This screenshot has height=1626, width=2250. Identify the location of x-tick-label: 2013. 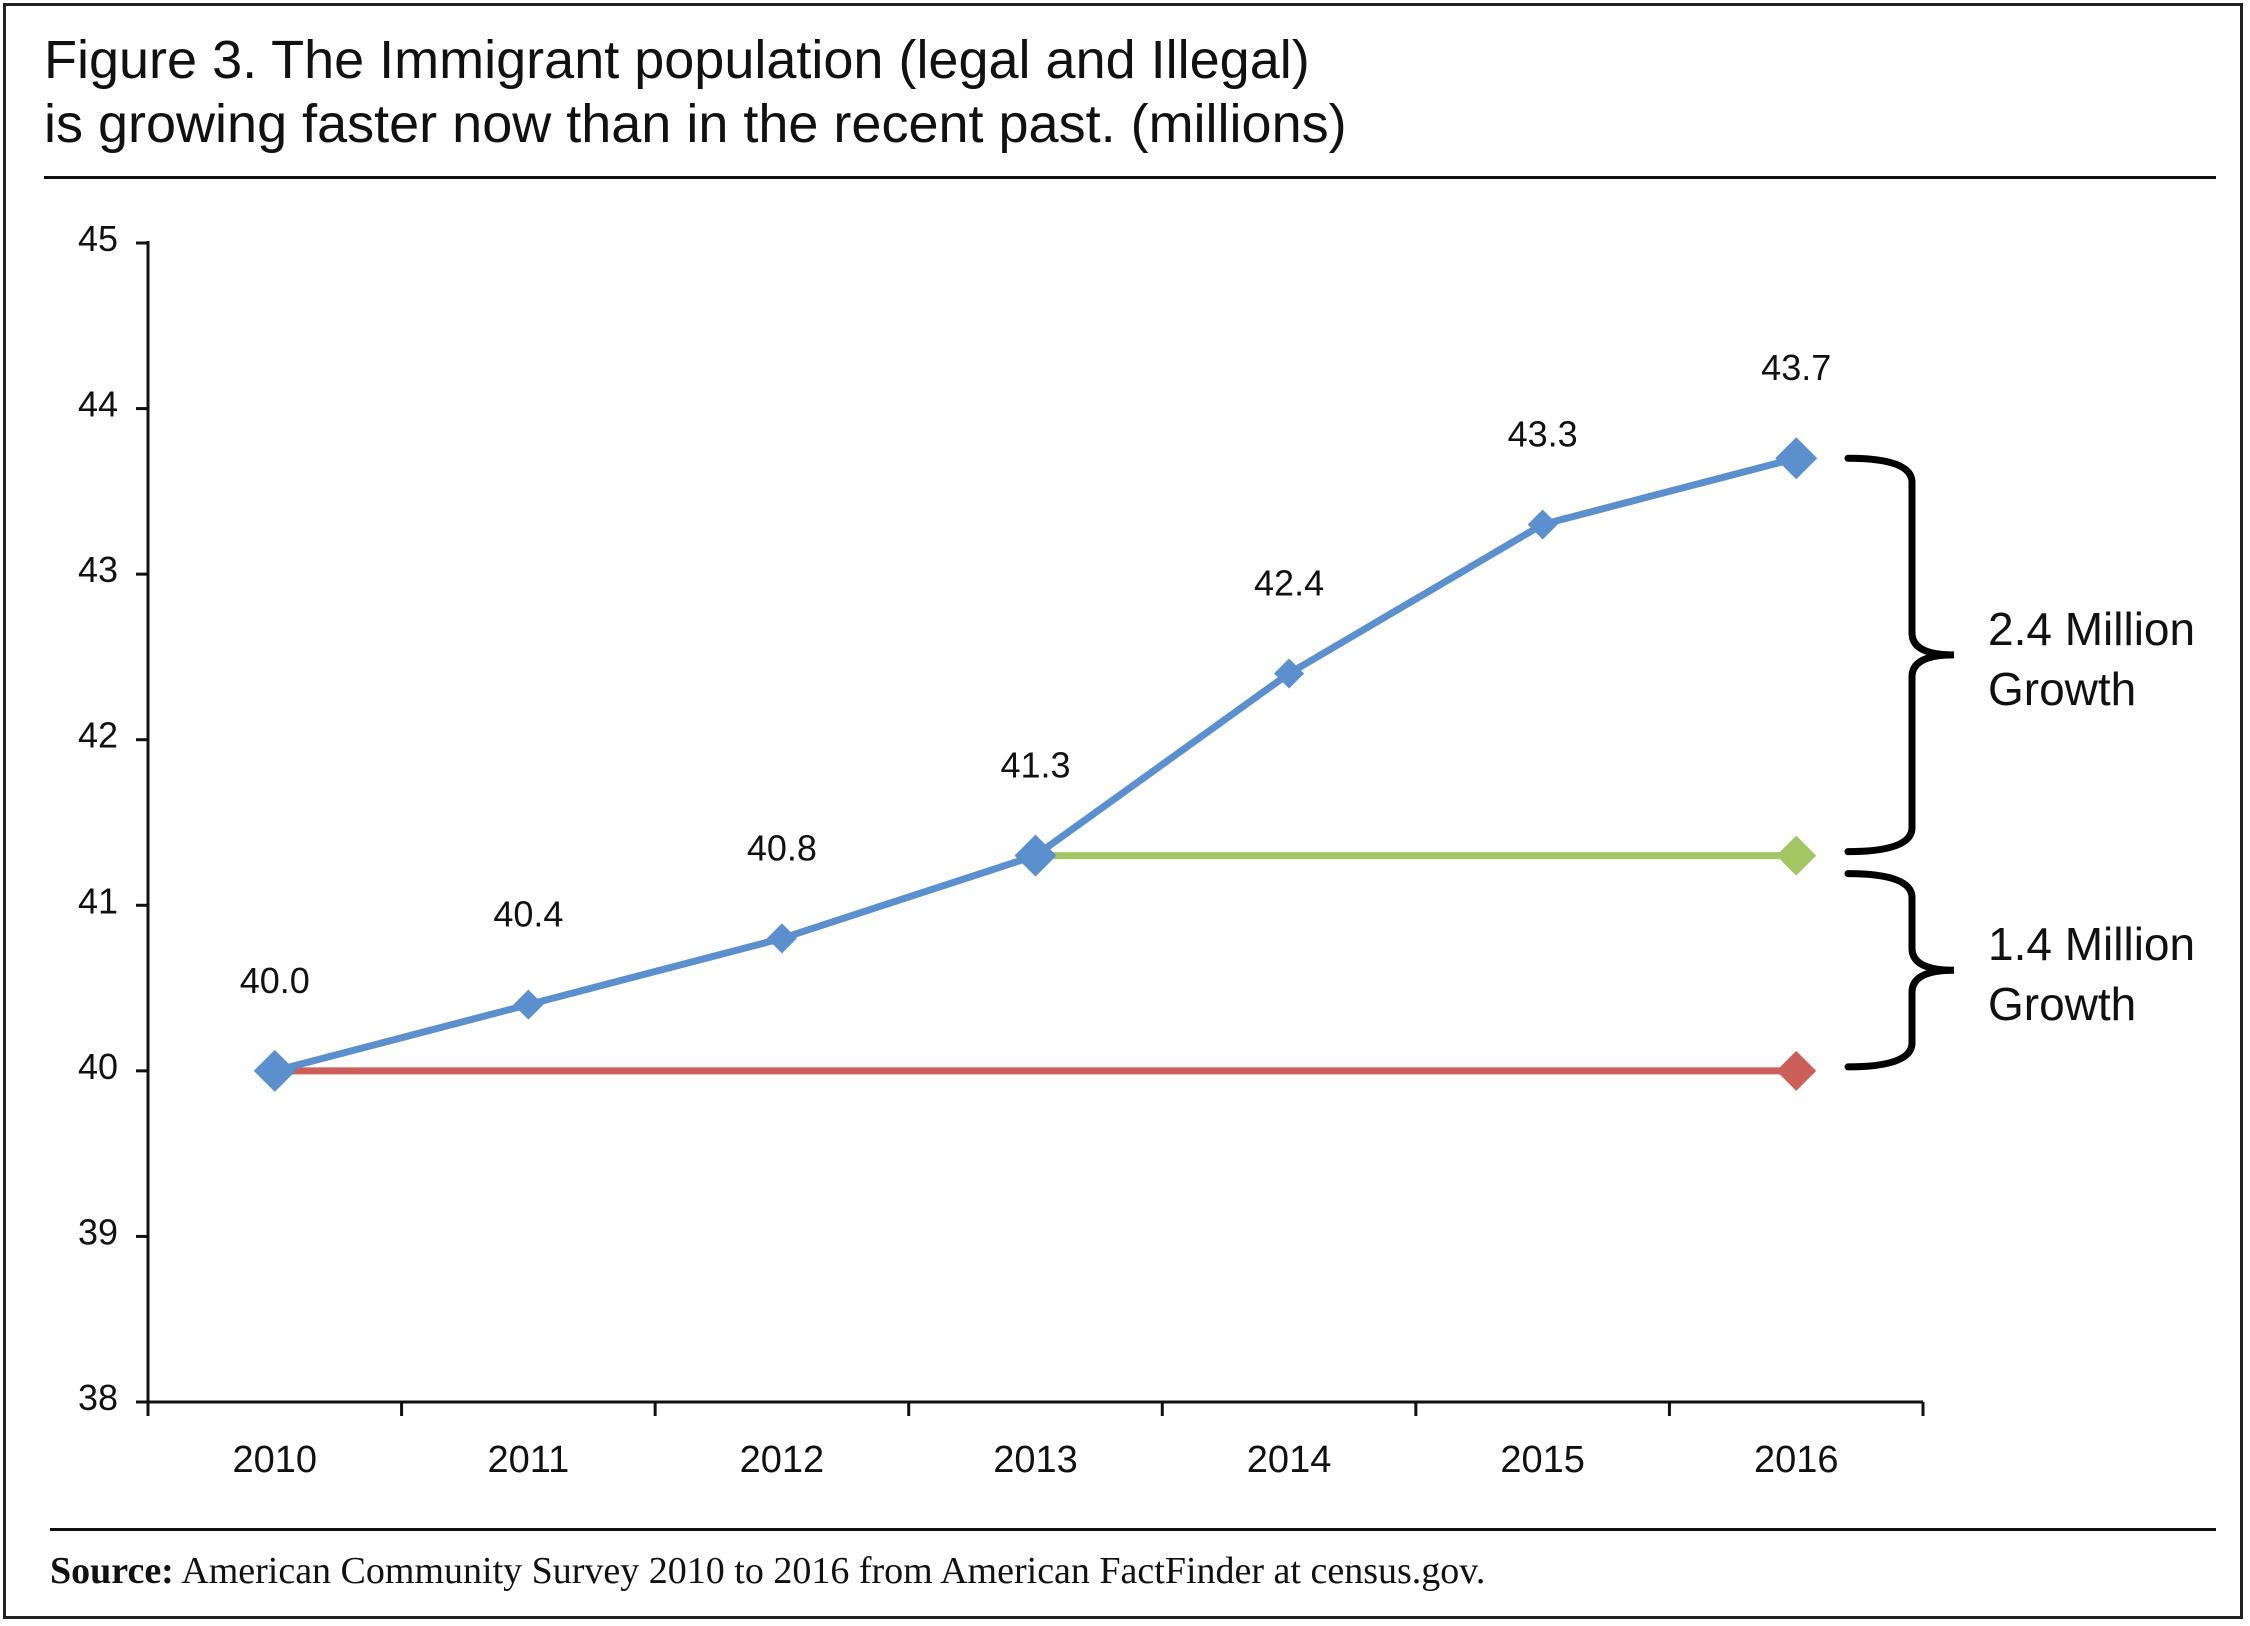
(1035, 1460).